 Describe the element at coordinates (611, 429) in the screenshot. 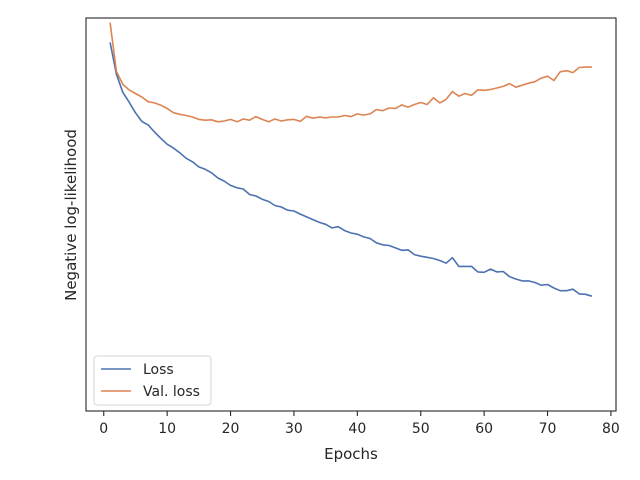

I see `x-tick-label-80: 80` at that location.